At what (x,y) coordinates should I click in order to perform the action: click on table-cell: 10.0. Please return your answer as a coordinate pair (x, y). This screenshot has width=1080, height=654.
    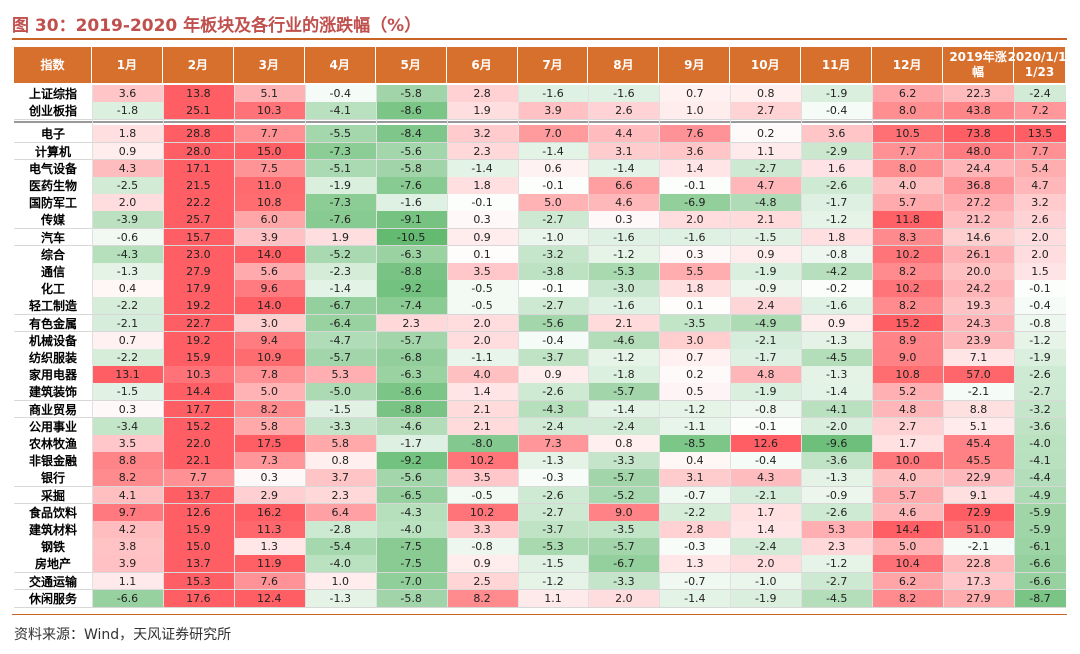
    Looking at the image, I should click on (908, 461).